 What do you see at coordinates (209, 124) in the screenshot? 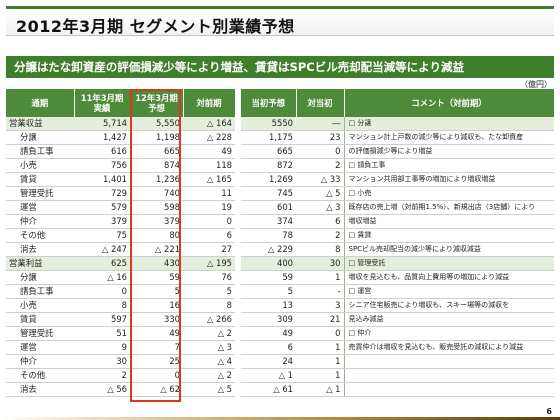
I see `yoy-cell: △ 164` at bounding box center [209, 124].